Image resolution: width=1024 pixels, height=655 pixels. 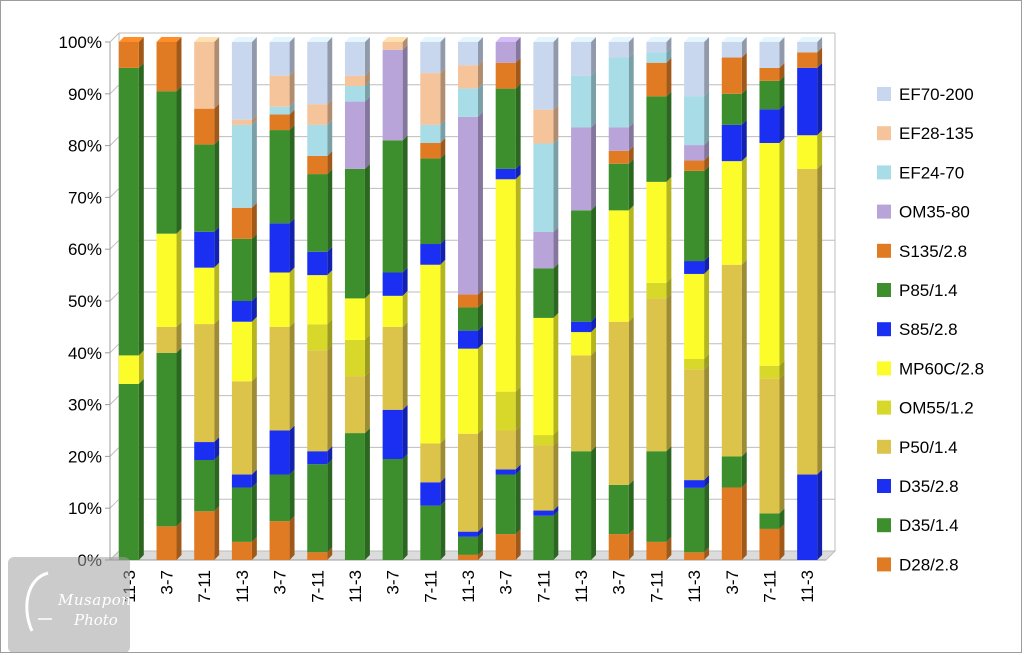 I want to click on watermark-logo: Musapon Photo, so click(x=70, y=605).